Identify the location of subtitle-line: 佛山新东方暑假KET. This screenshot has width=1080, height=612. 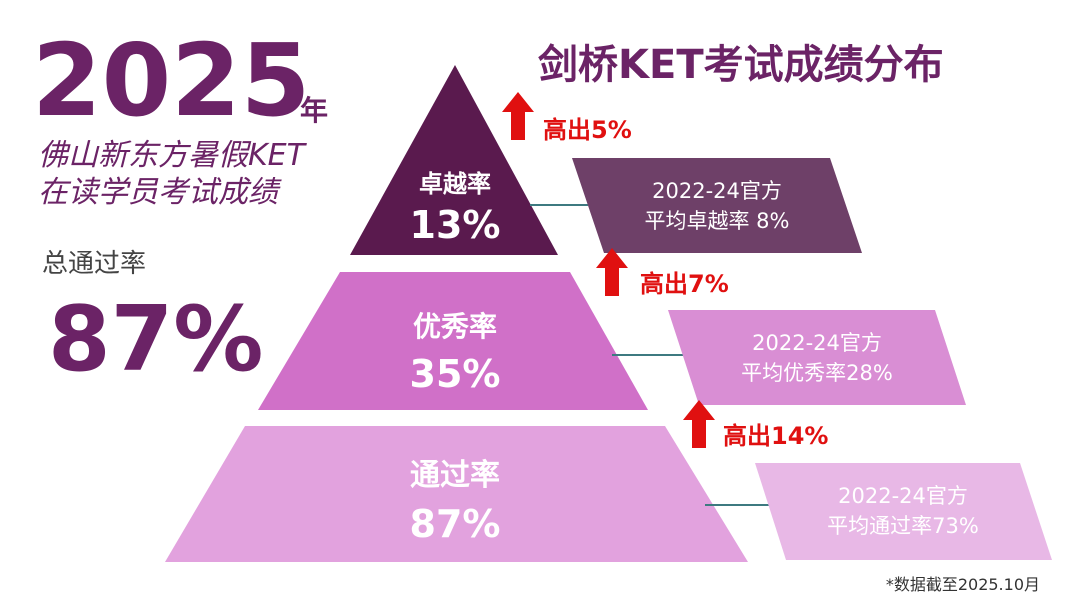
(173, 155).